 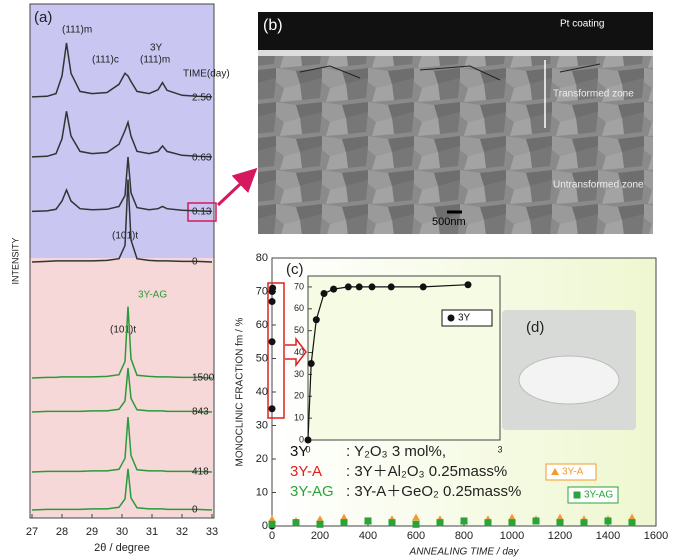 I want to click on panel-label: (d), so click(x=535, y=327).